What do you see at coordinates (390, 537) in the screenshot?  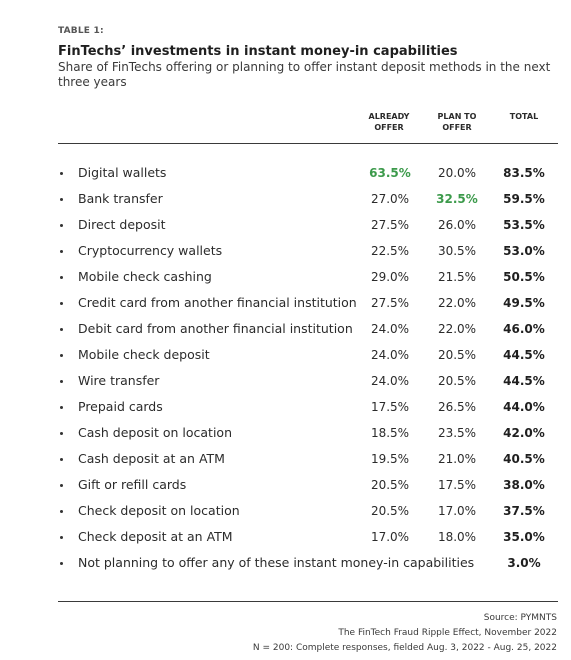 I see `cell-already: 17.0%` at bounding box center [390, 537].